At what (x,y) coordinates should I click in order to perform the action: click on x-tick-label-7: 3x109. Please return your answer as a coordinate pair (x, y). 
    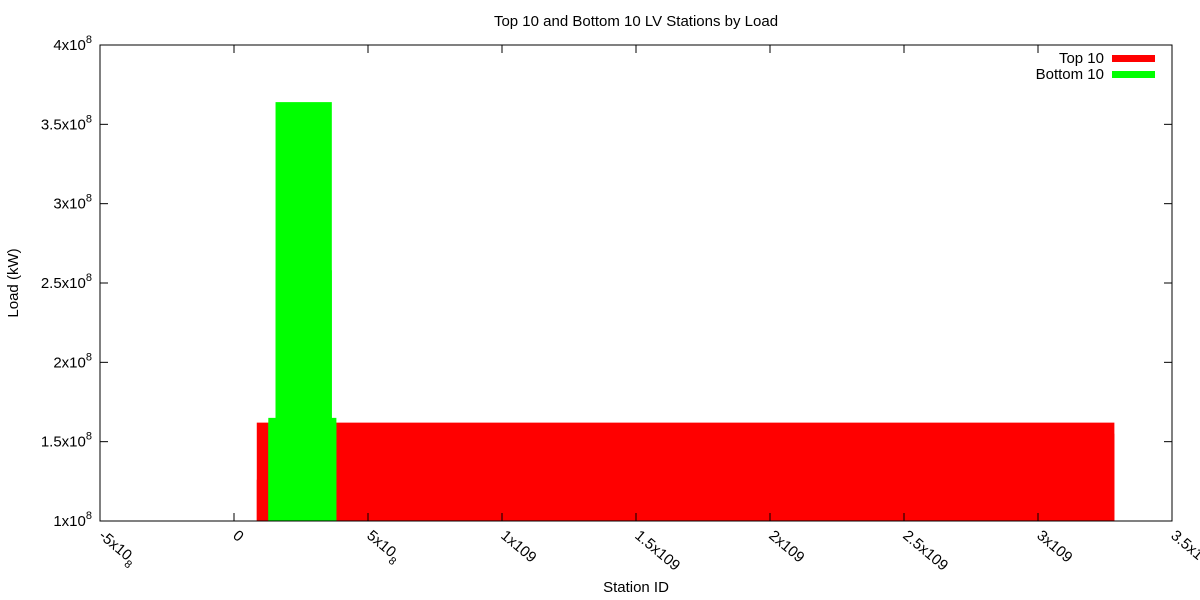
    Looking at the image, I should click on (1054, 546).